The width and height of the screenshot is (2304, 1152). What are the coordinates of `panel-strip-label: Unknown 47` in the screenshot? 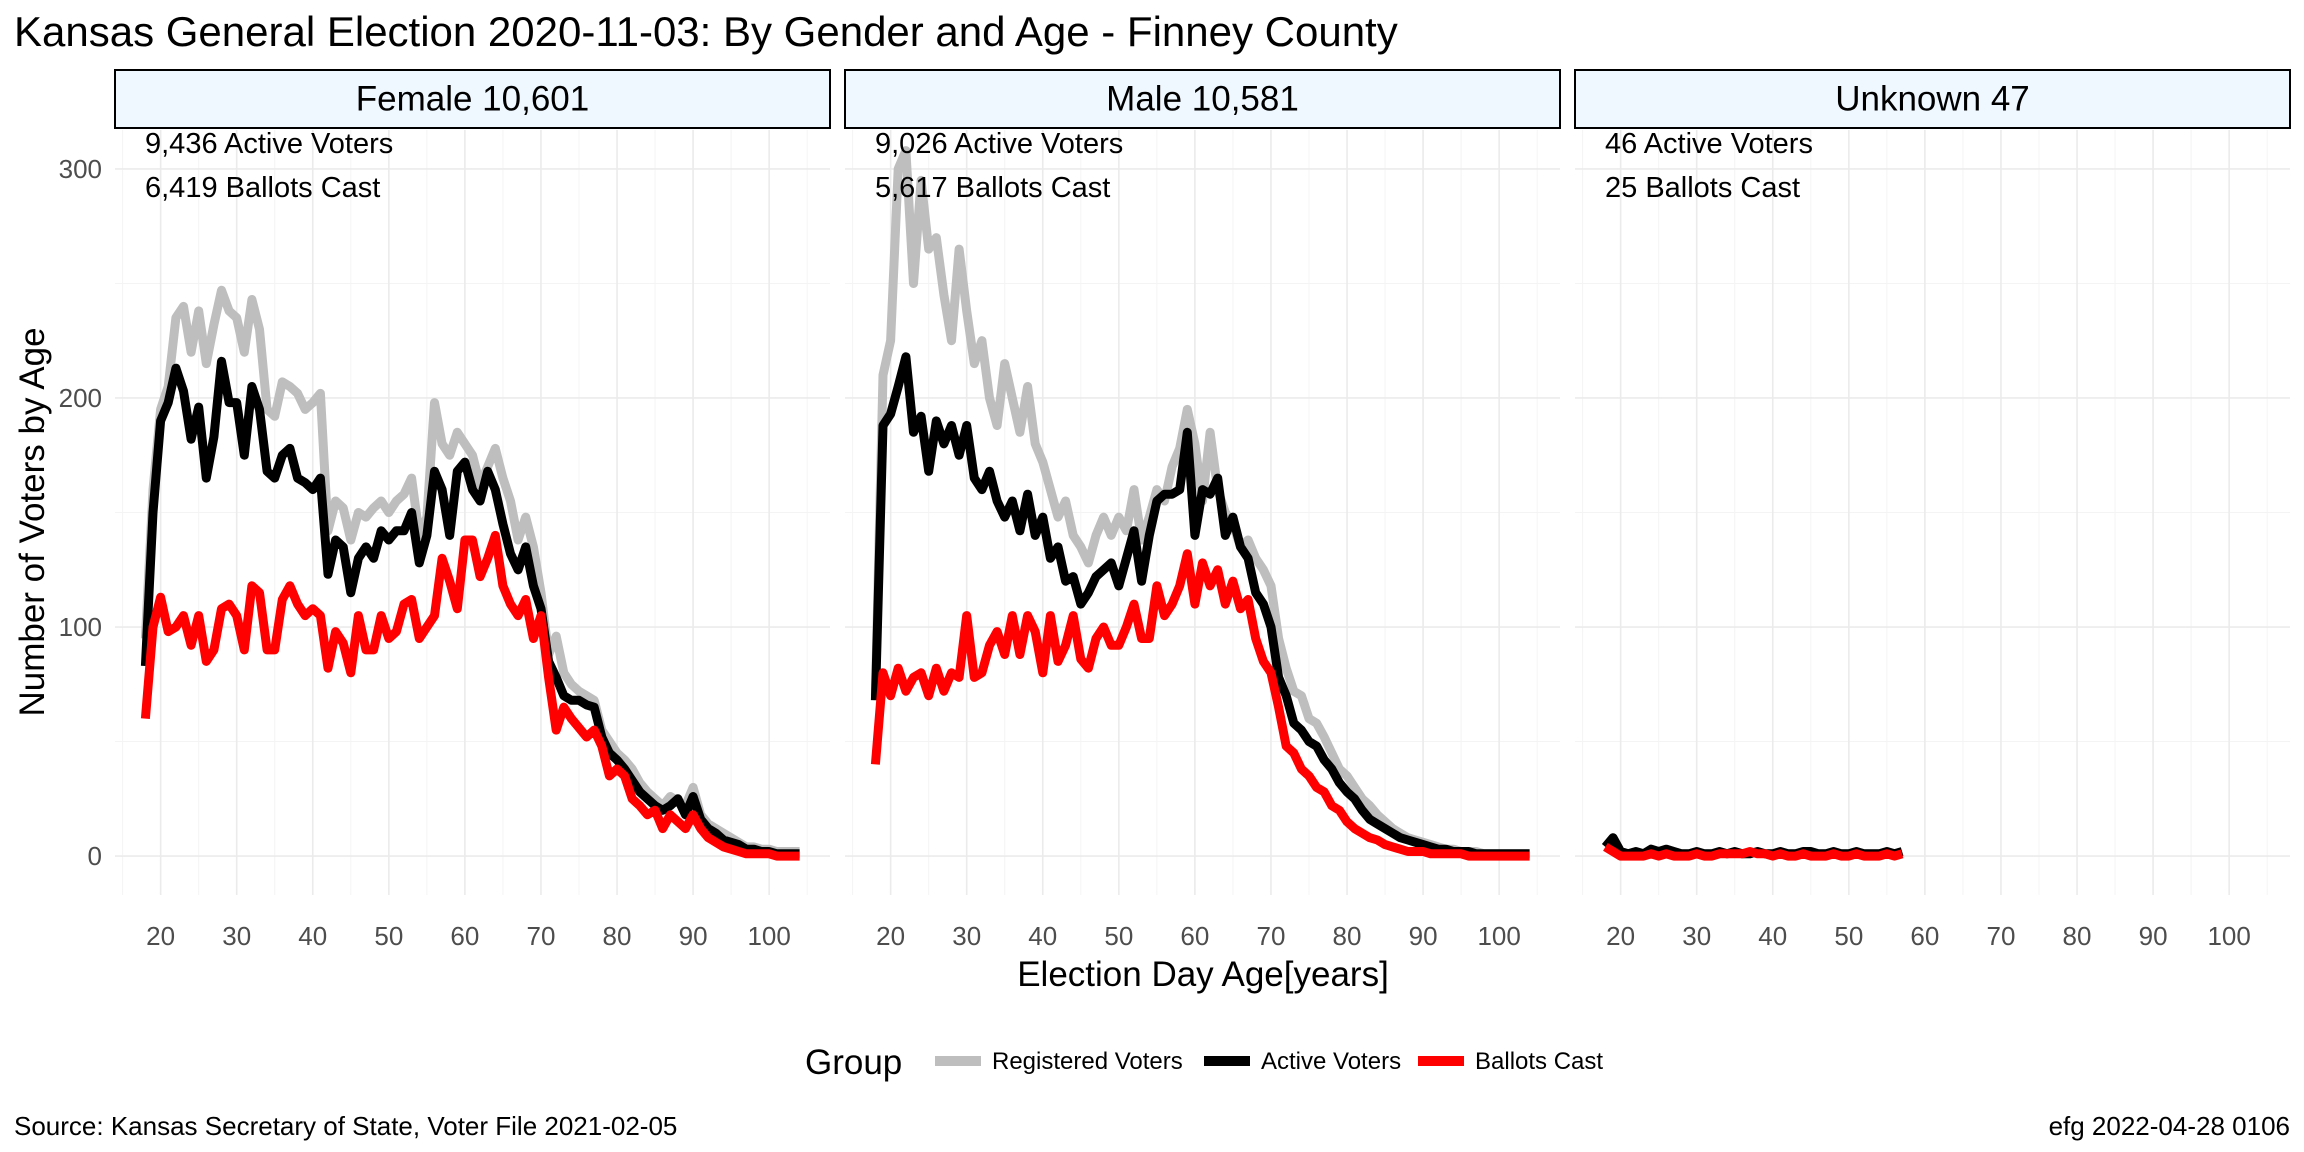 It's located at (1932, 98).